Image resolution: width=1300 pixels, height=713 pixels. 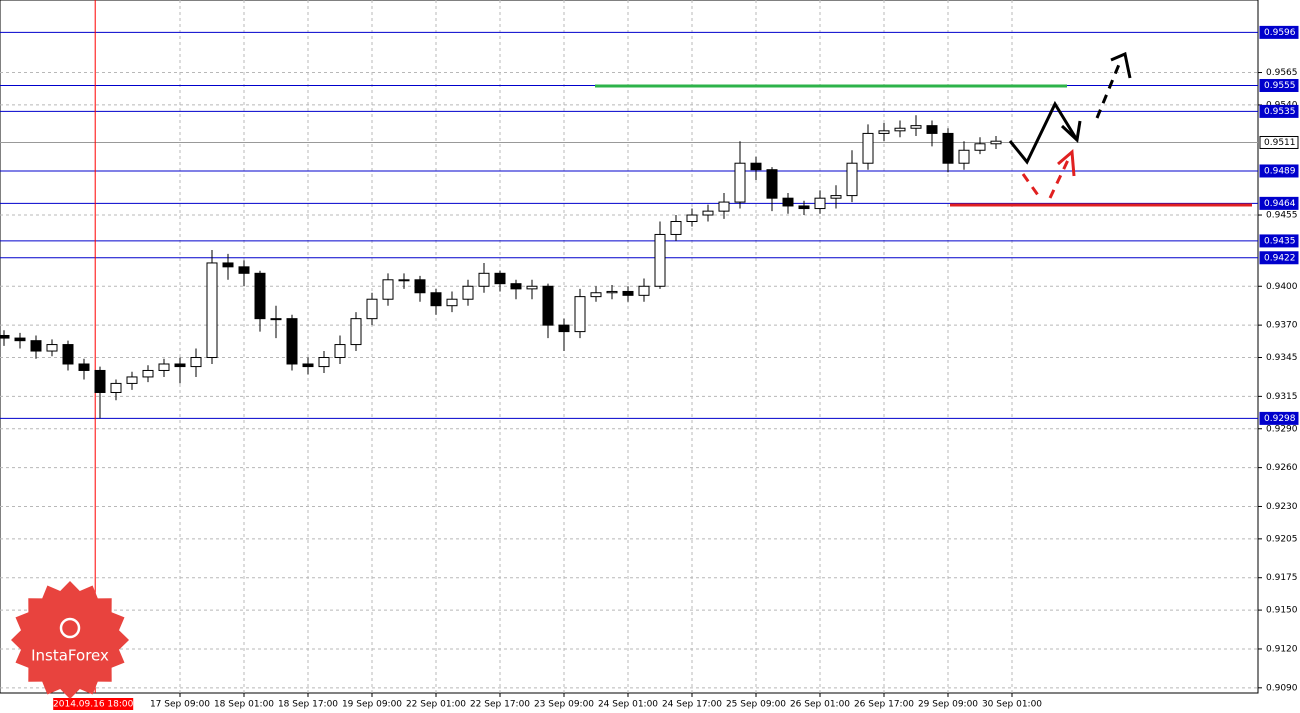 What do you see at coordinates (820, 705) in the screenshot?
I see `x-tick-label: 26 Sep 01:00` at bounding box center [820, 705].